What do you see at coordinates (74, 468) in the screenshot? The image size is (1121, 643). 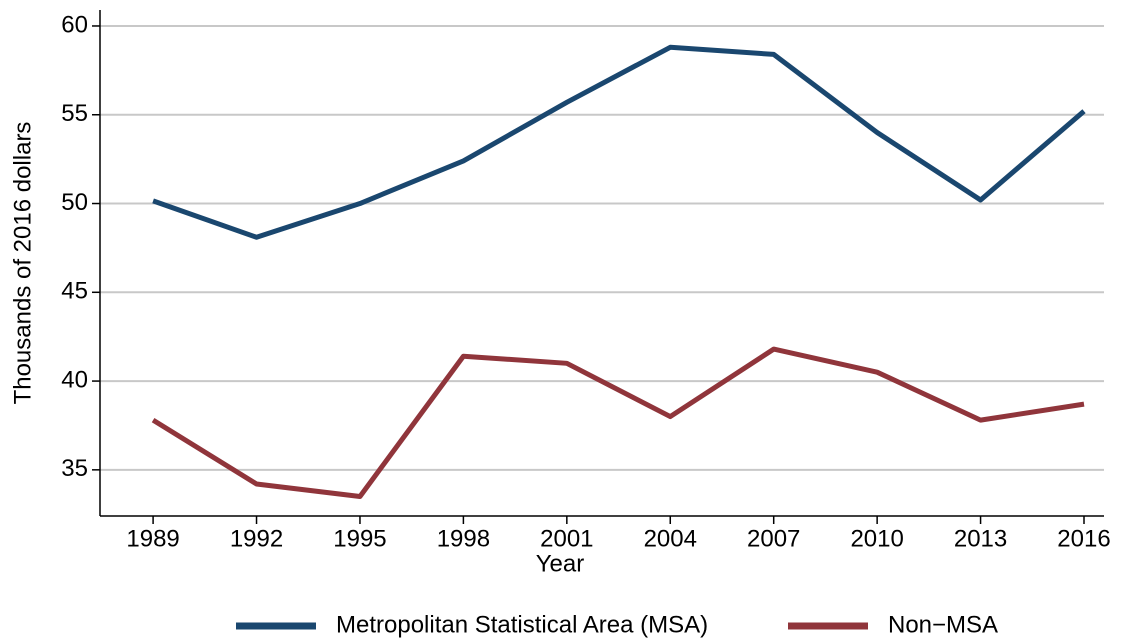 I see `y-tick-label: 35` at bounding box center [74, 468].